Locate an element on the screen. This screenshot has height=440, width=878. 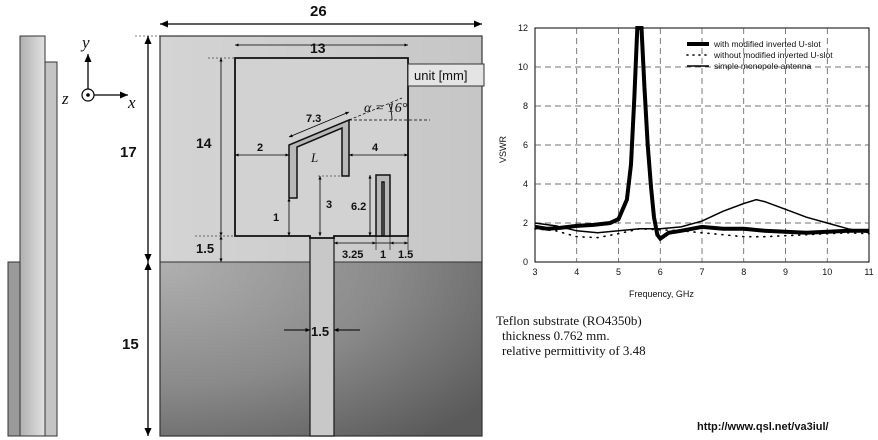
label-slot-bottom: 1 is located at coordinates (276, 218).